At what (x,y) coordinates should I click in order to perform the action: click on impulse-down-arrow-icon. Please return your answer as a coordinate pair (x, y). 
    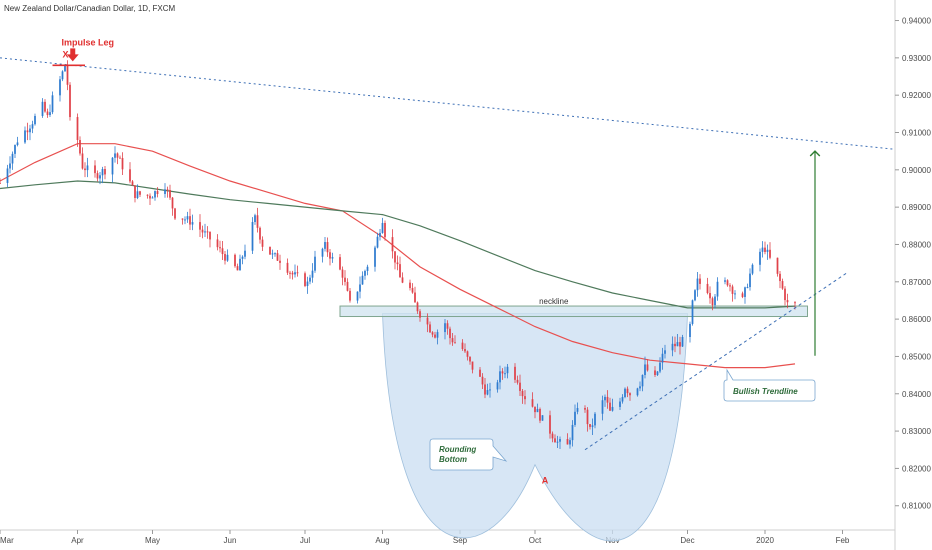
    Looking at the image, I should click on (72, 55).